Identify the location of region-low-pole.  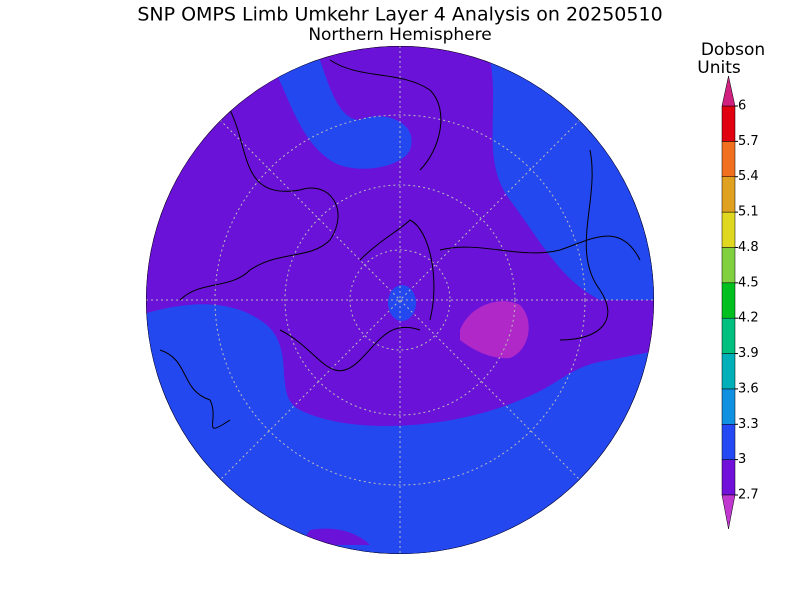
(402, 303).